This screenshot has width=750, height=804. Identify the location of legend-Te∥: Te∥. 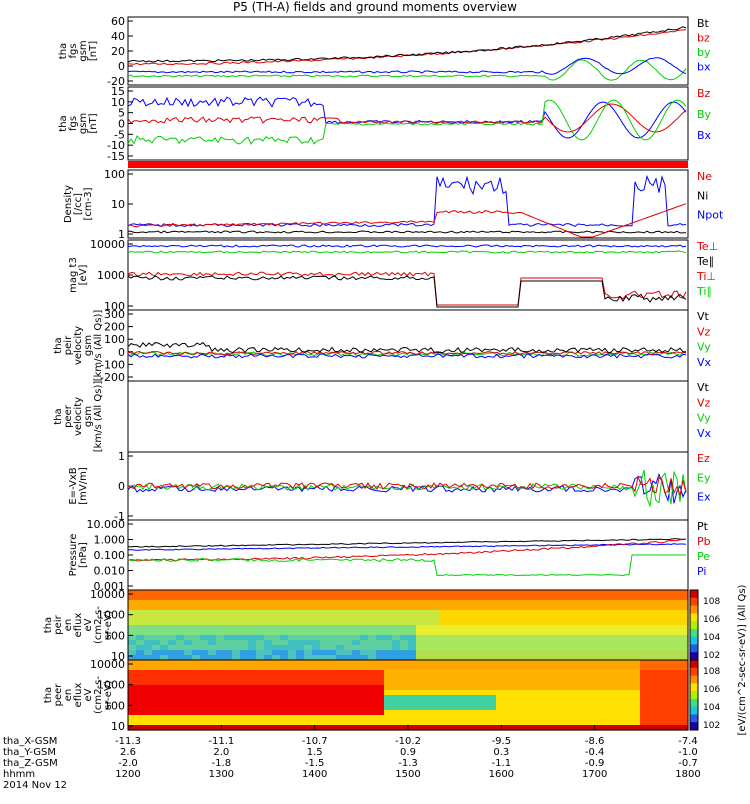
(705, 261).